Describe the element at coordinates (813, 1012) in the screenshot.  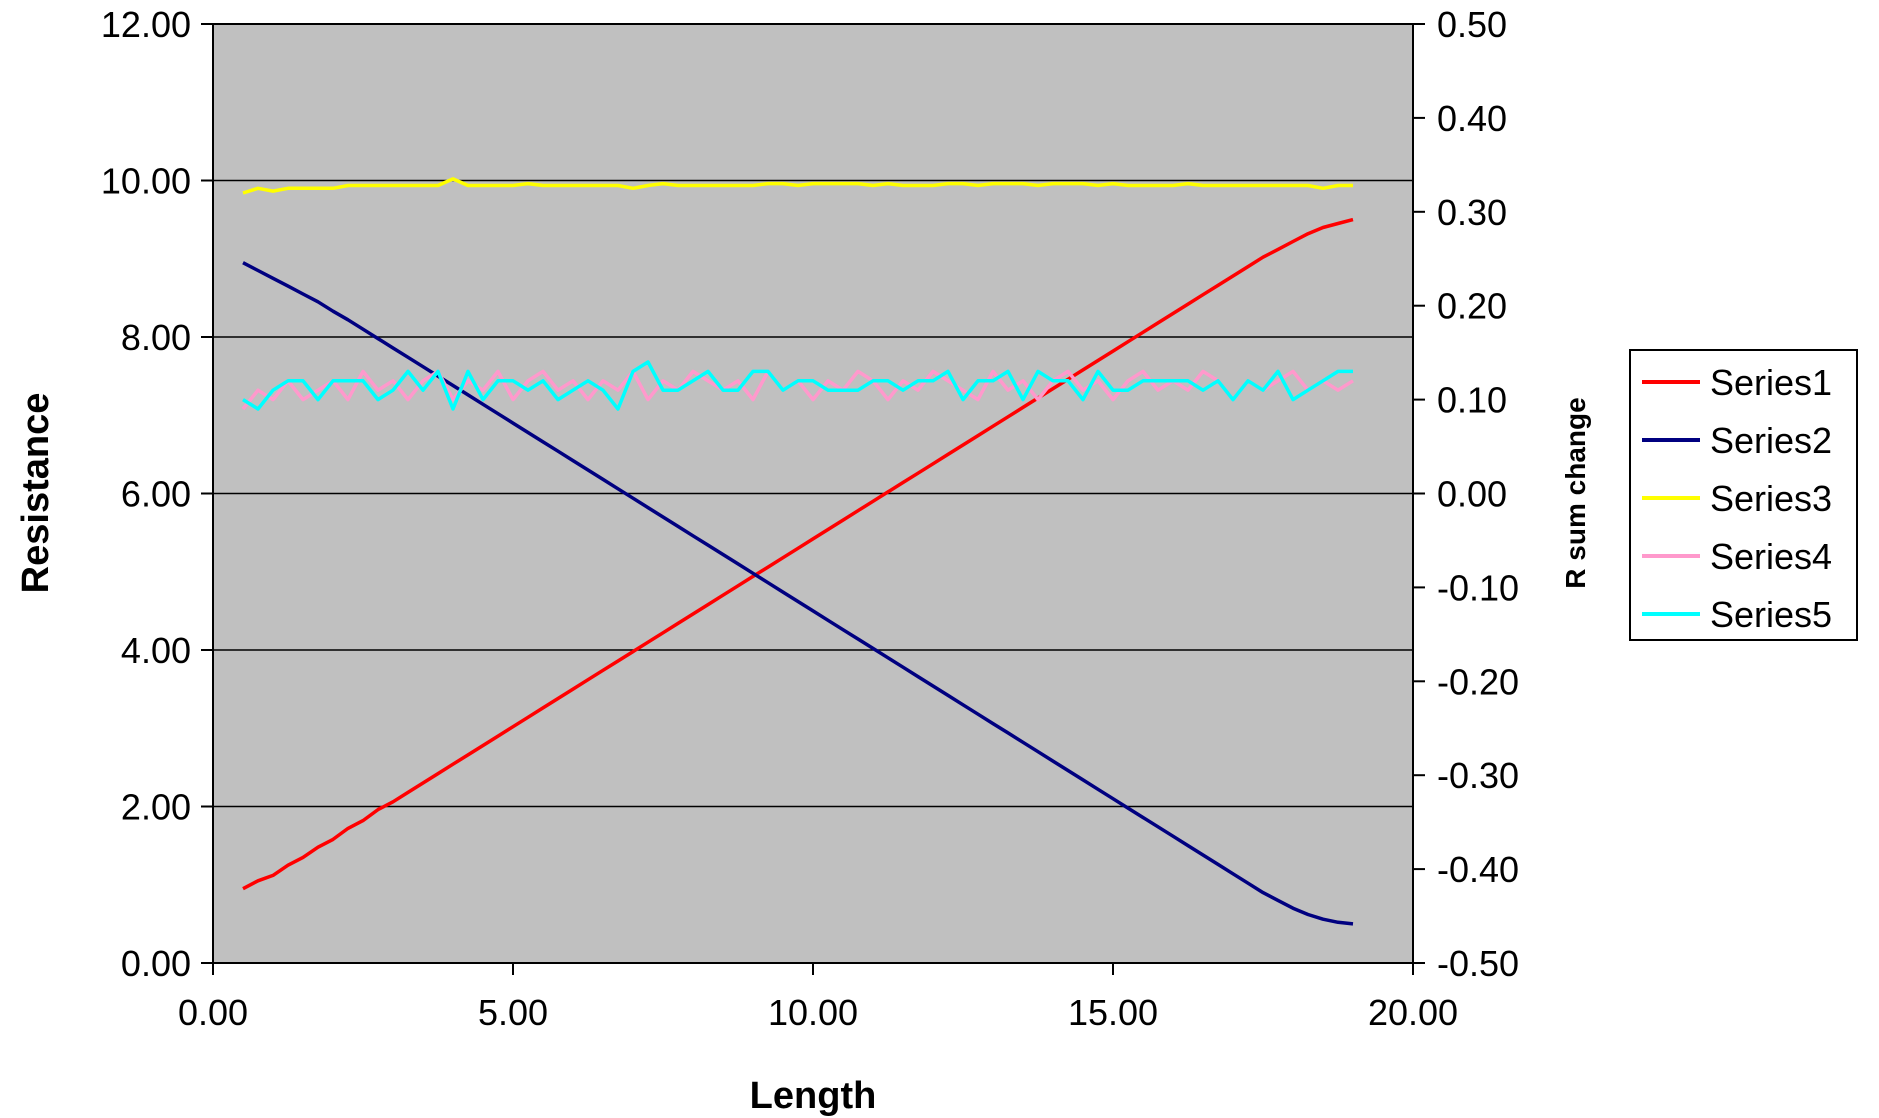
I see `x-tick-label: 10.00` at that location.